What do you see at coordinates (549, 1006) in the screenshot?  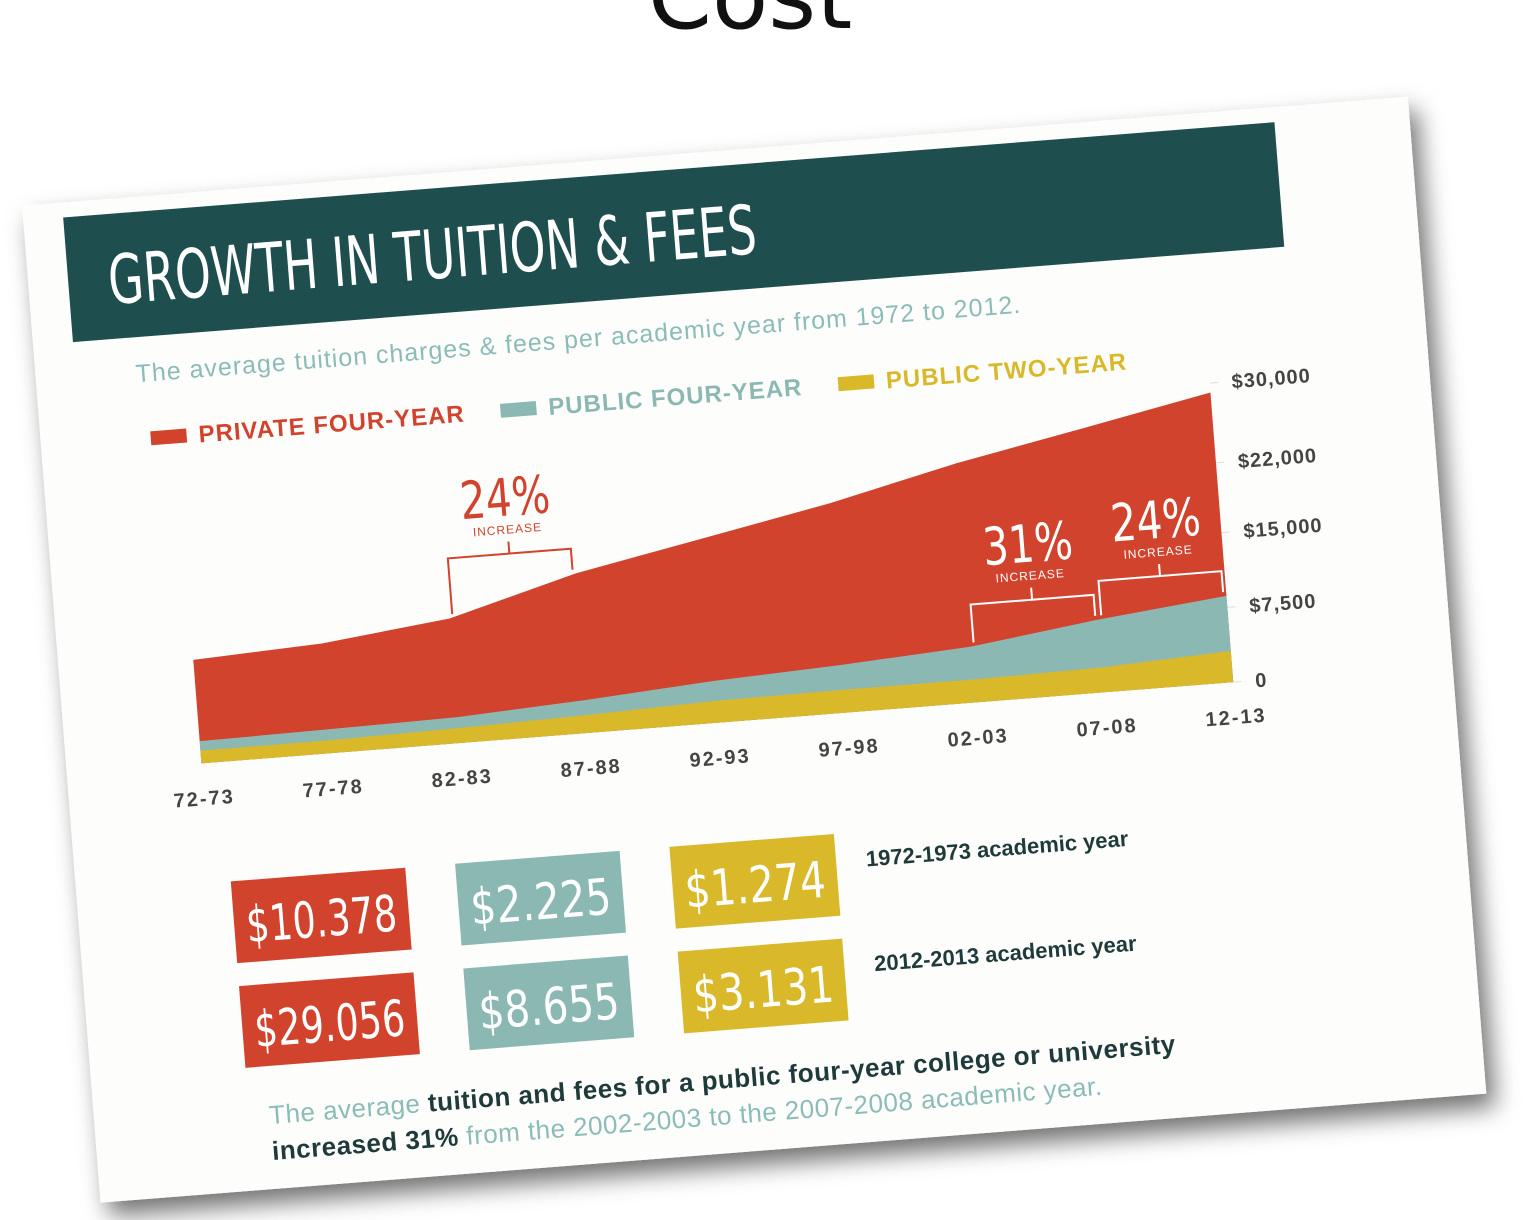 I see `value-box-label: $8.655` at bounding box center [549, 1006].